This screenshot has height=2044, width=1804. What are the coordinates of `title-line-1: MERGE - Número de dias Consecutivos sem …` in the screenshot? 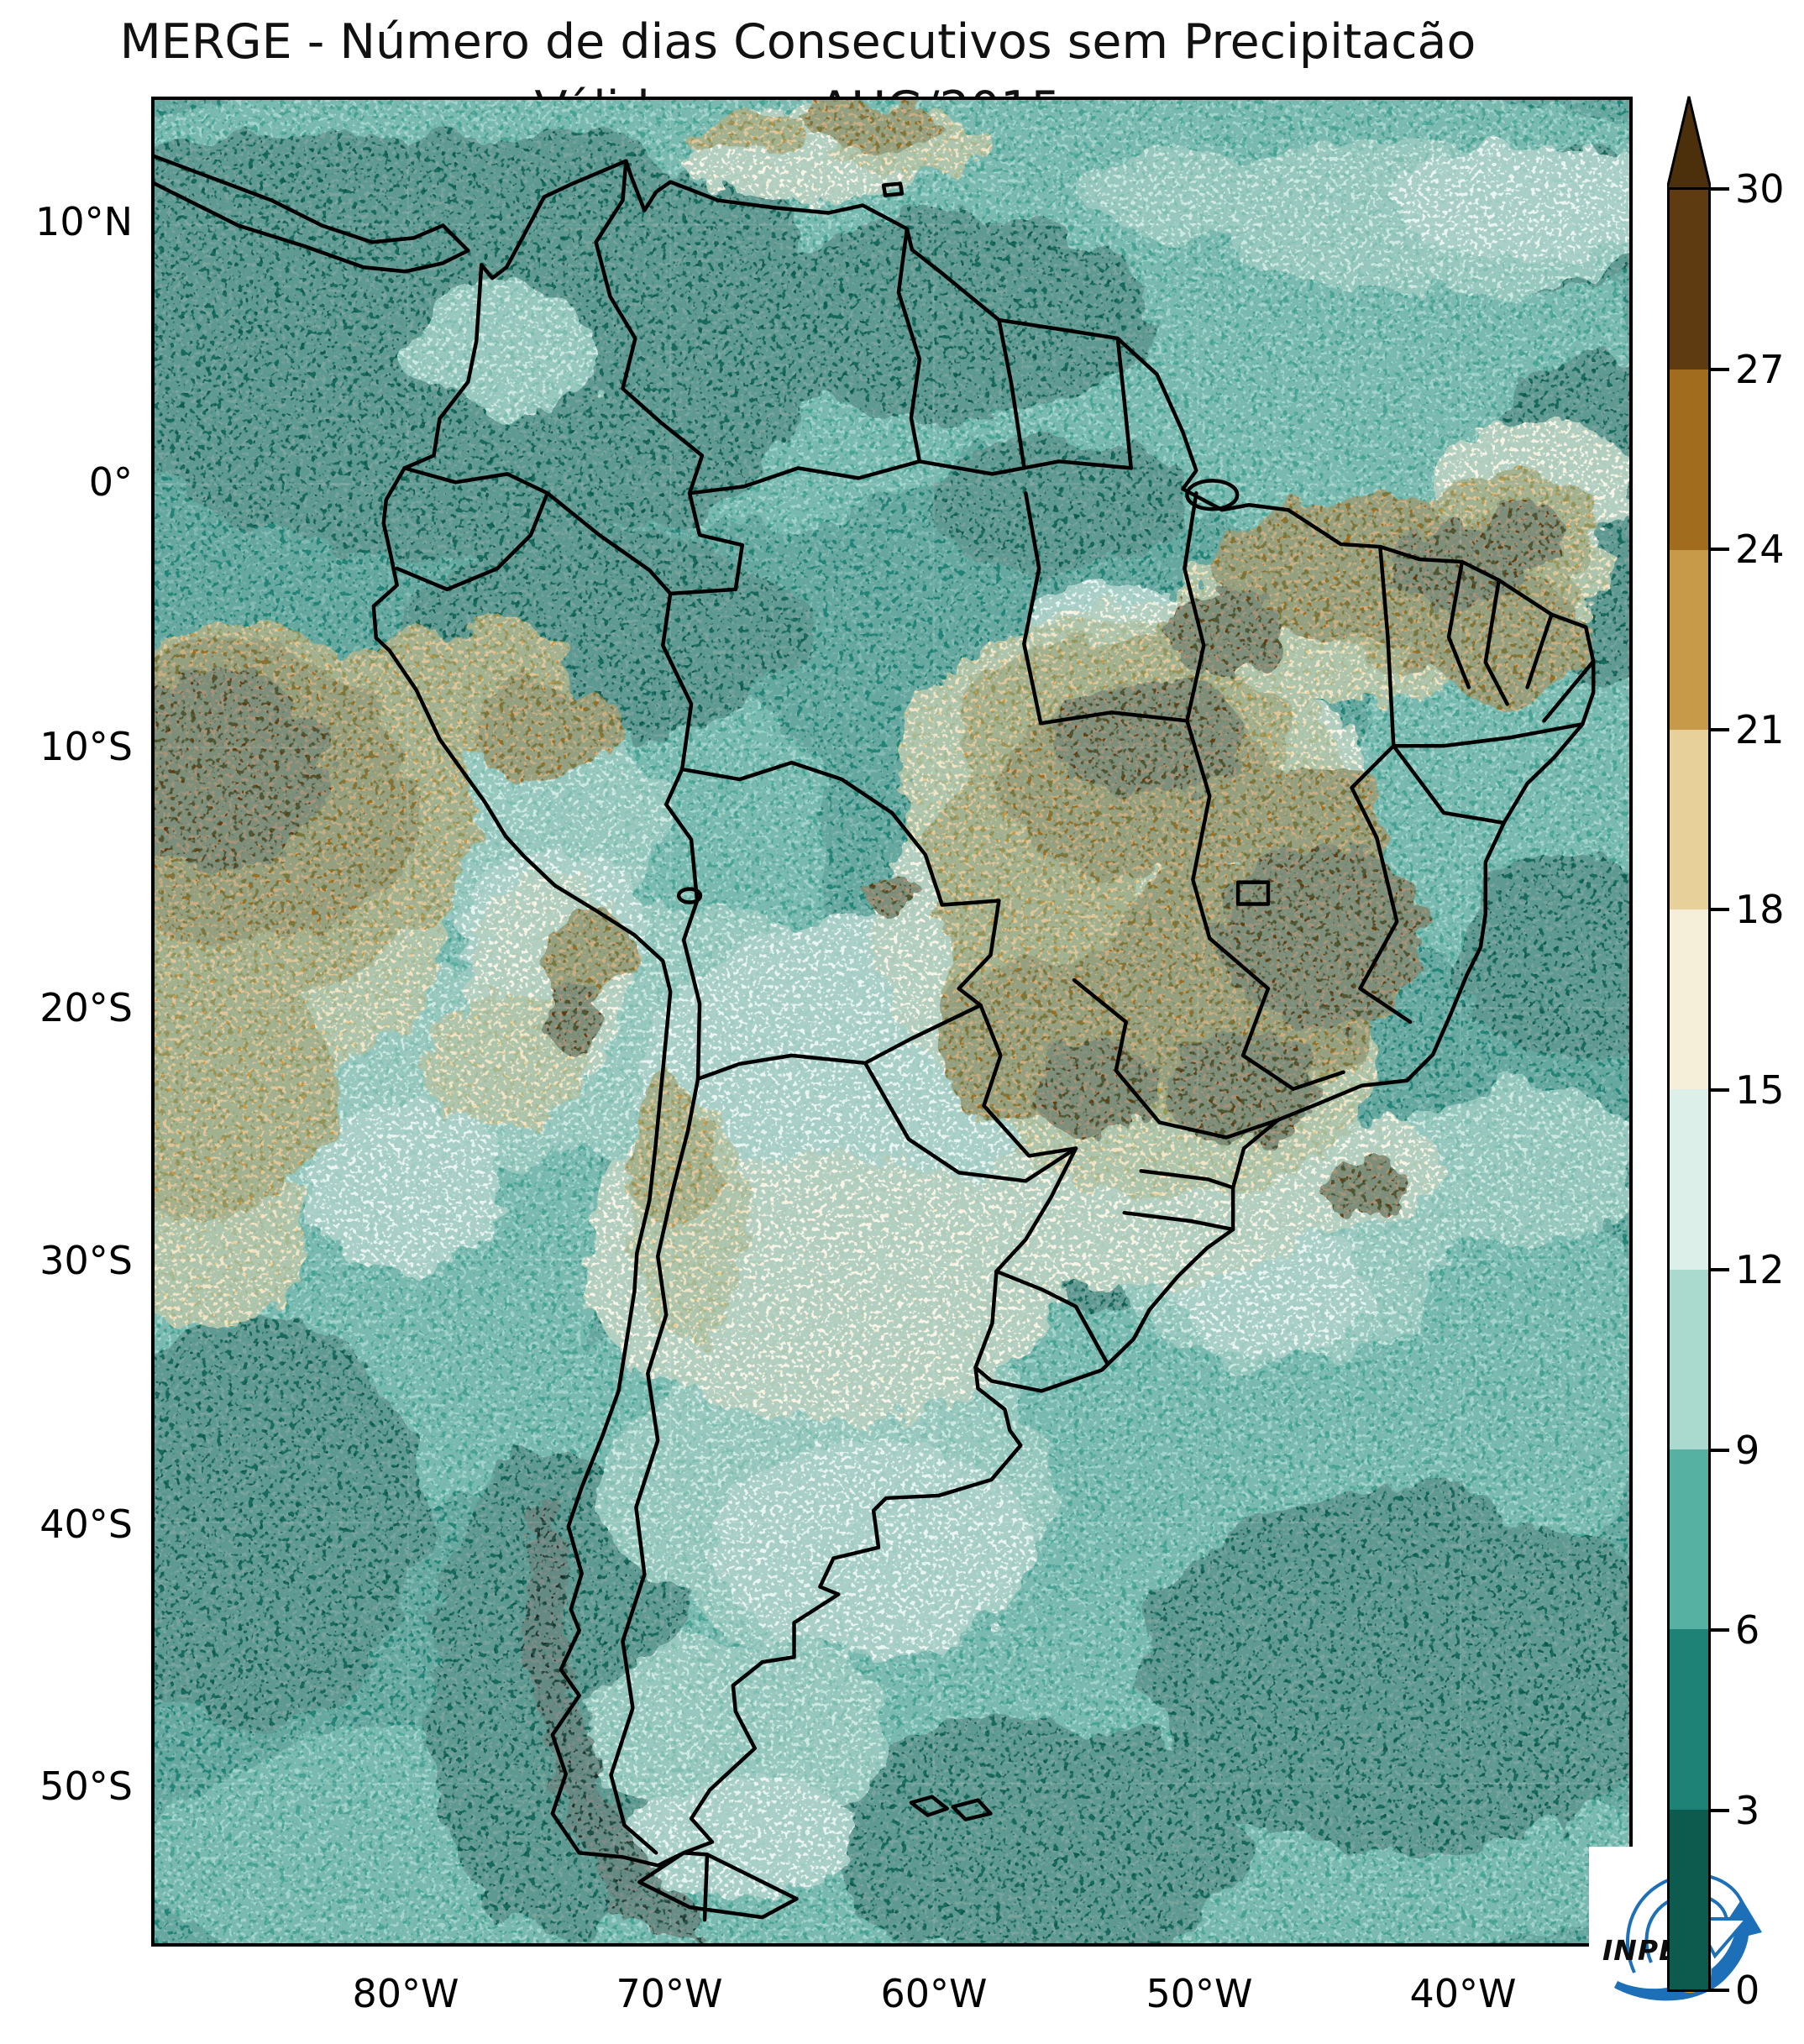 It's located at (797, 42).